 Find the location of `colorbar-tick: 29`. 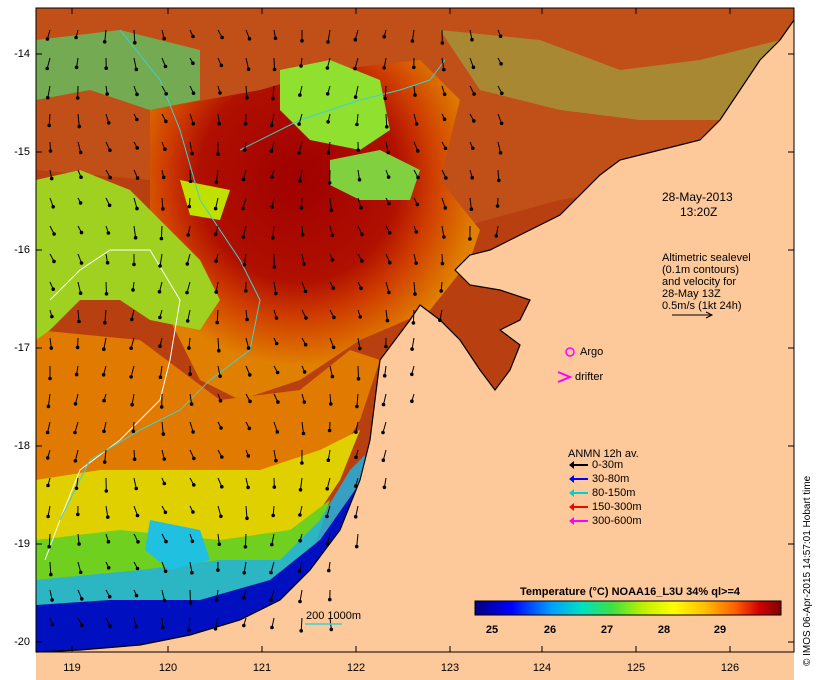

colorbar-tick: 29 is located at coordinates (720, 630).